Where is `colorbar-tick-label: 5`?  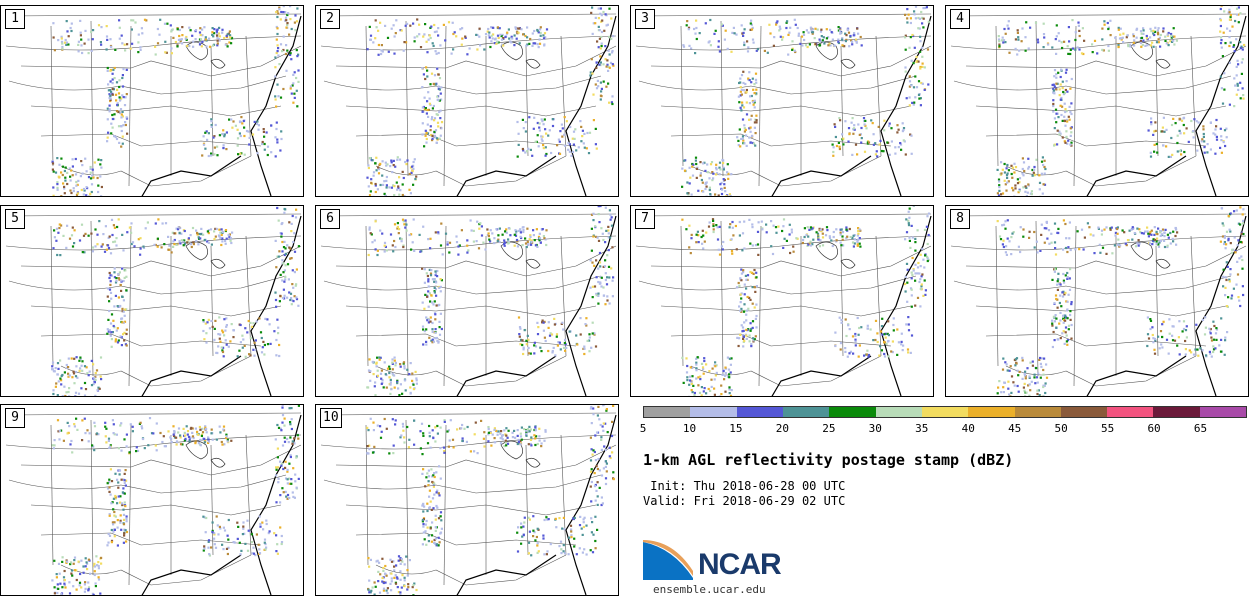
colorbar-tick-label: 5 is located at coordinates (643, 428).